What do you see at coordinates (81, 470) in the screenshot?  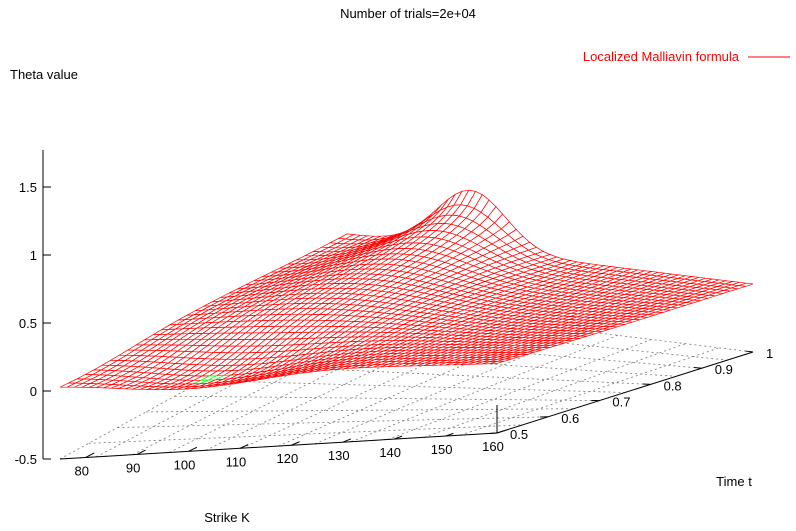 I see `x-tick-label: 80` at bounding box center [81, 470].